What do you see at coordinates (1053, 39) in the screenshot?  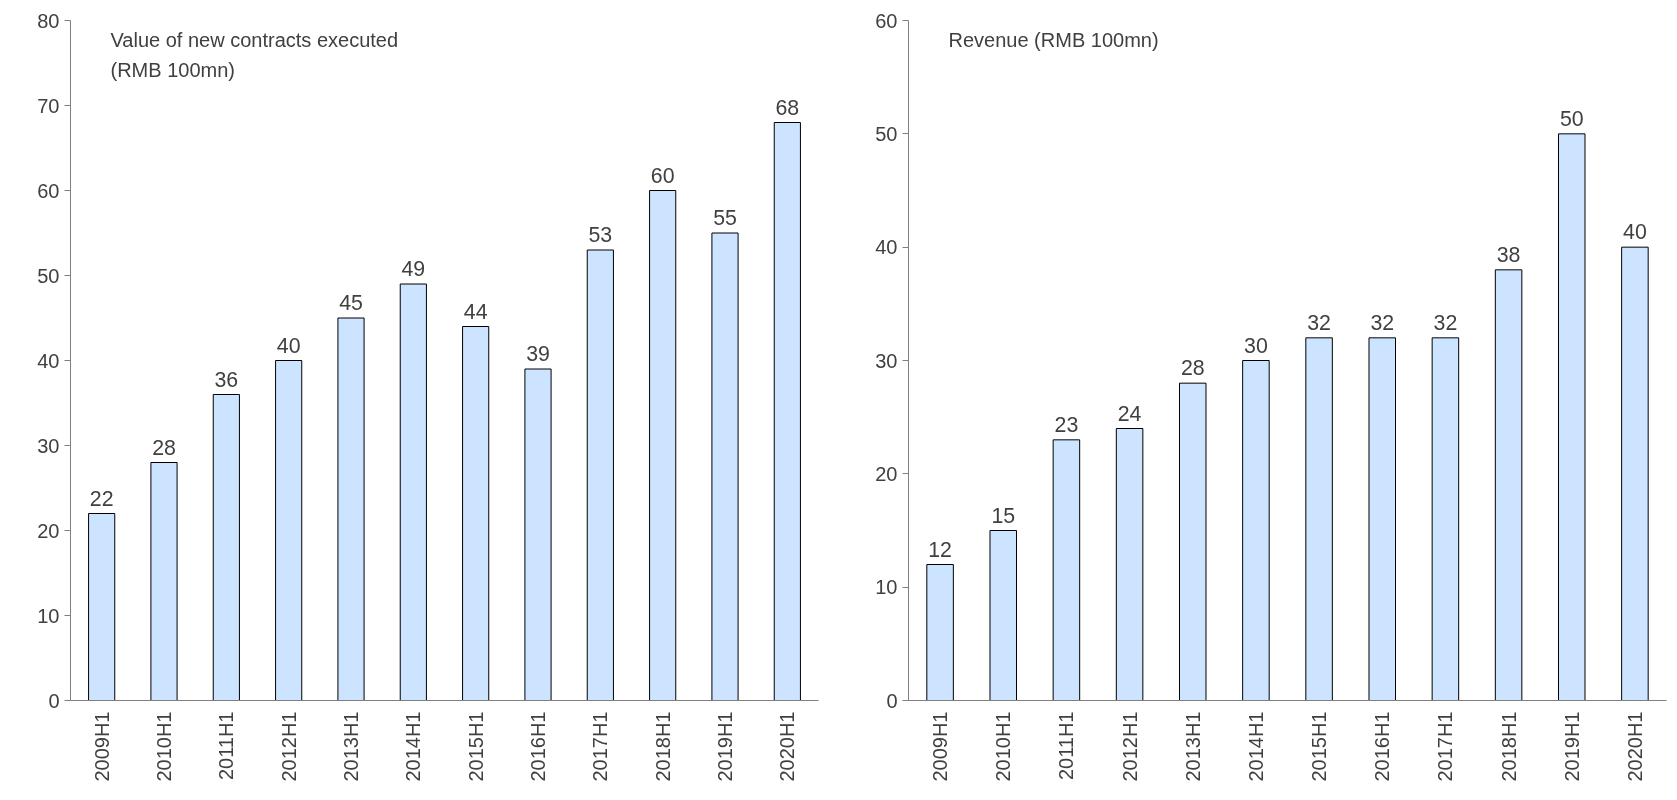 I see `chart-title: Revenue (RMB 100mn)` at bounding box center [1053, 39].